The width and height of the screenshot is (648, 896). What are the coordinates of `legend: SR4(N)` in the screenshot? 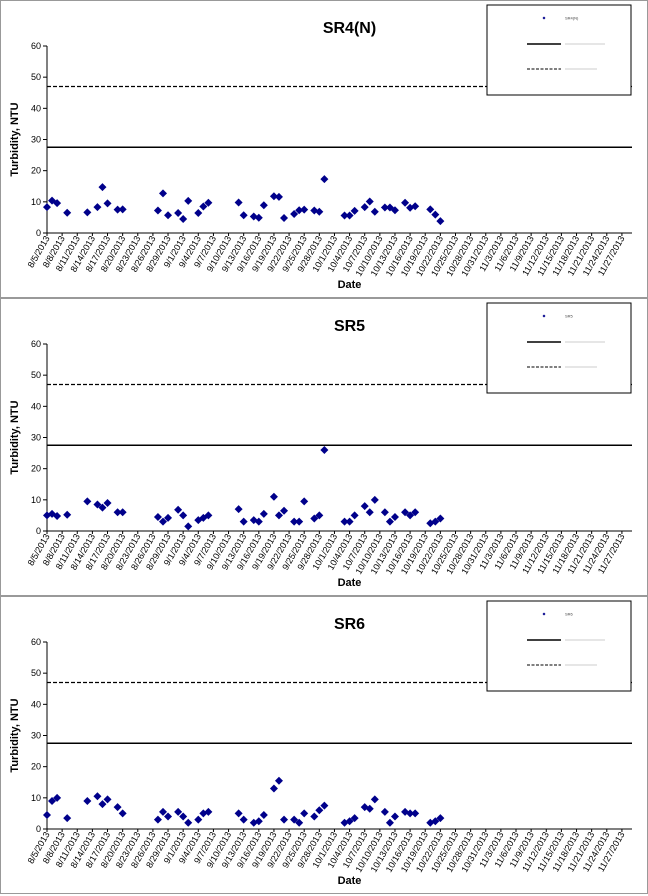 It's located at (559, 50).